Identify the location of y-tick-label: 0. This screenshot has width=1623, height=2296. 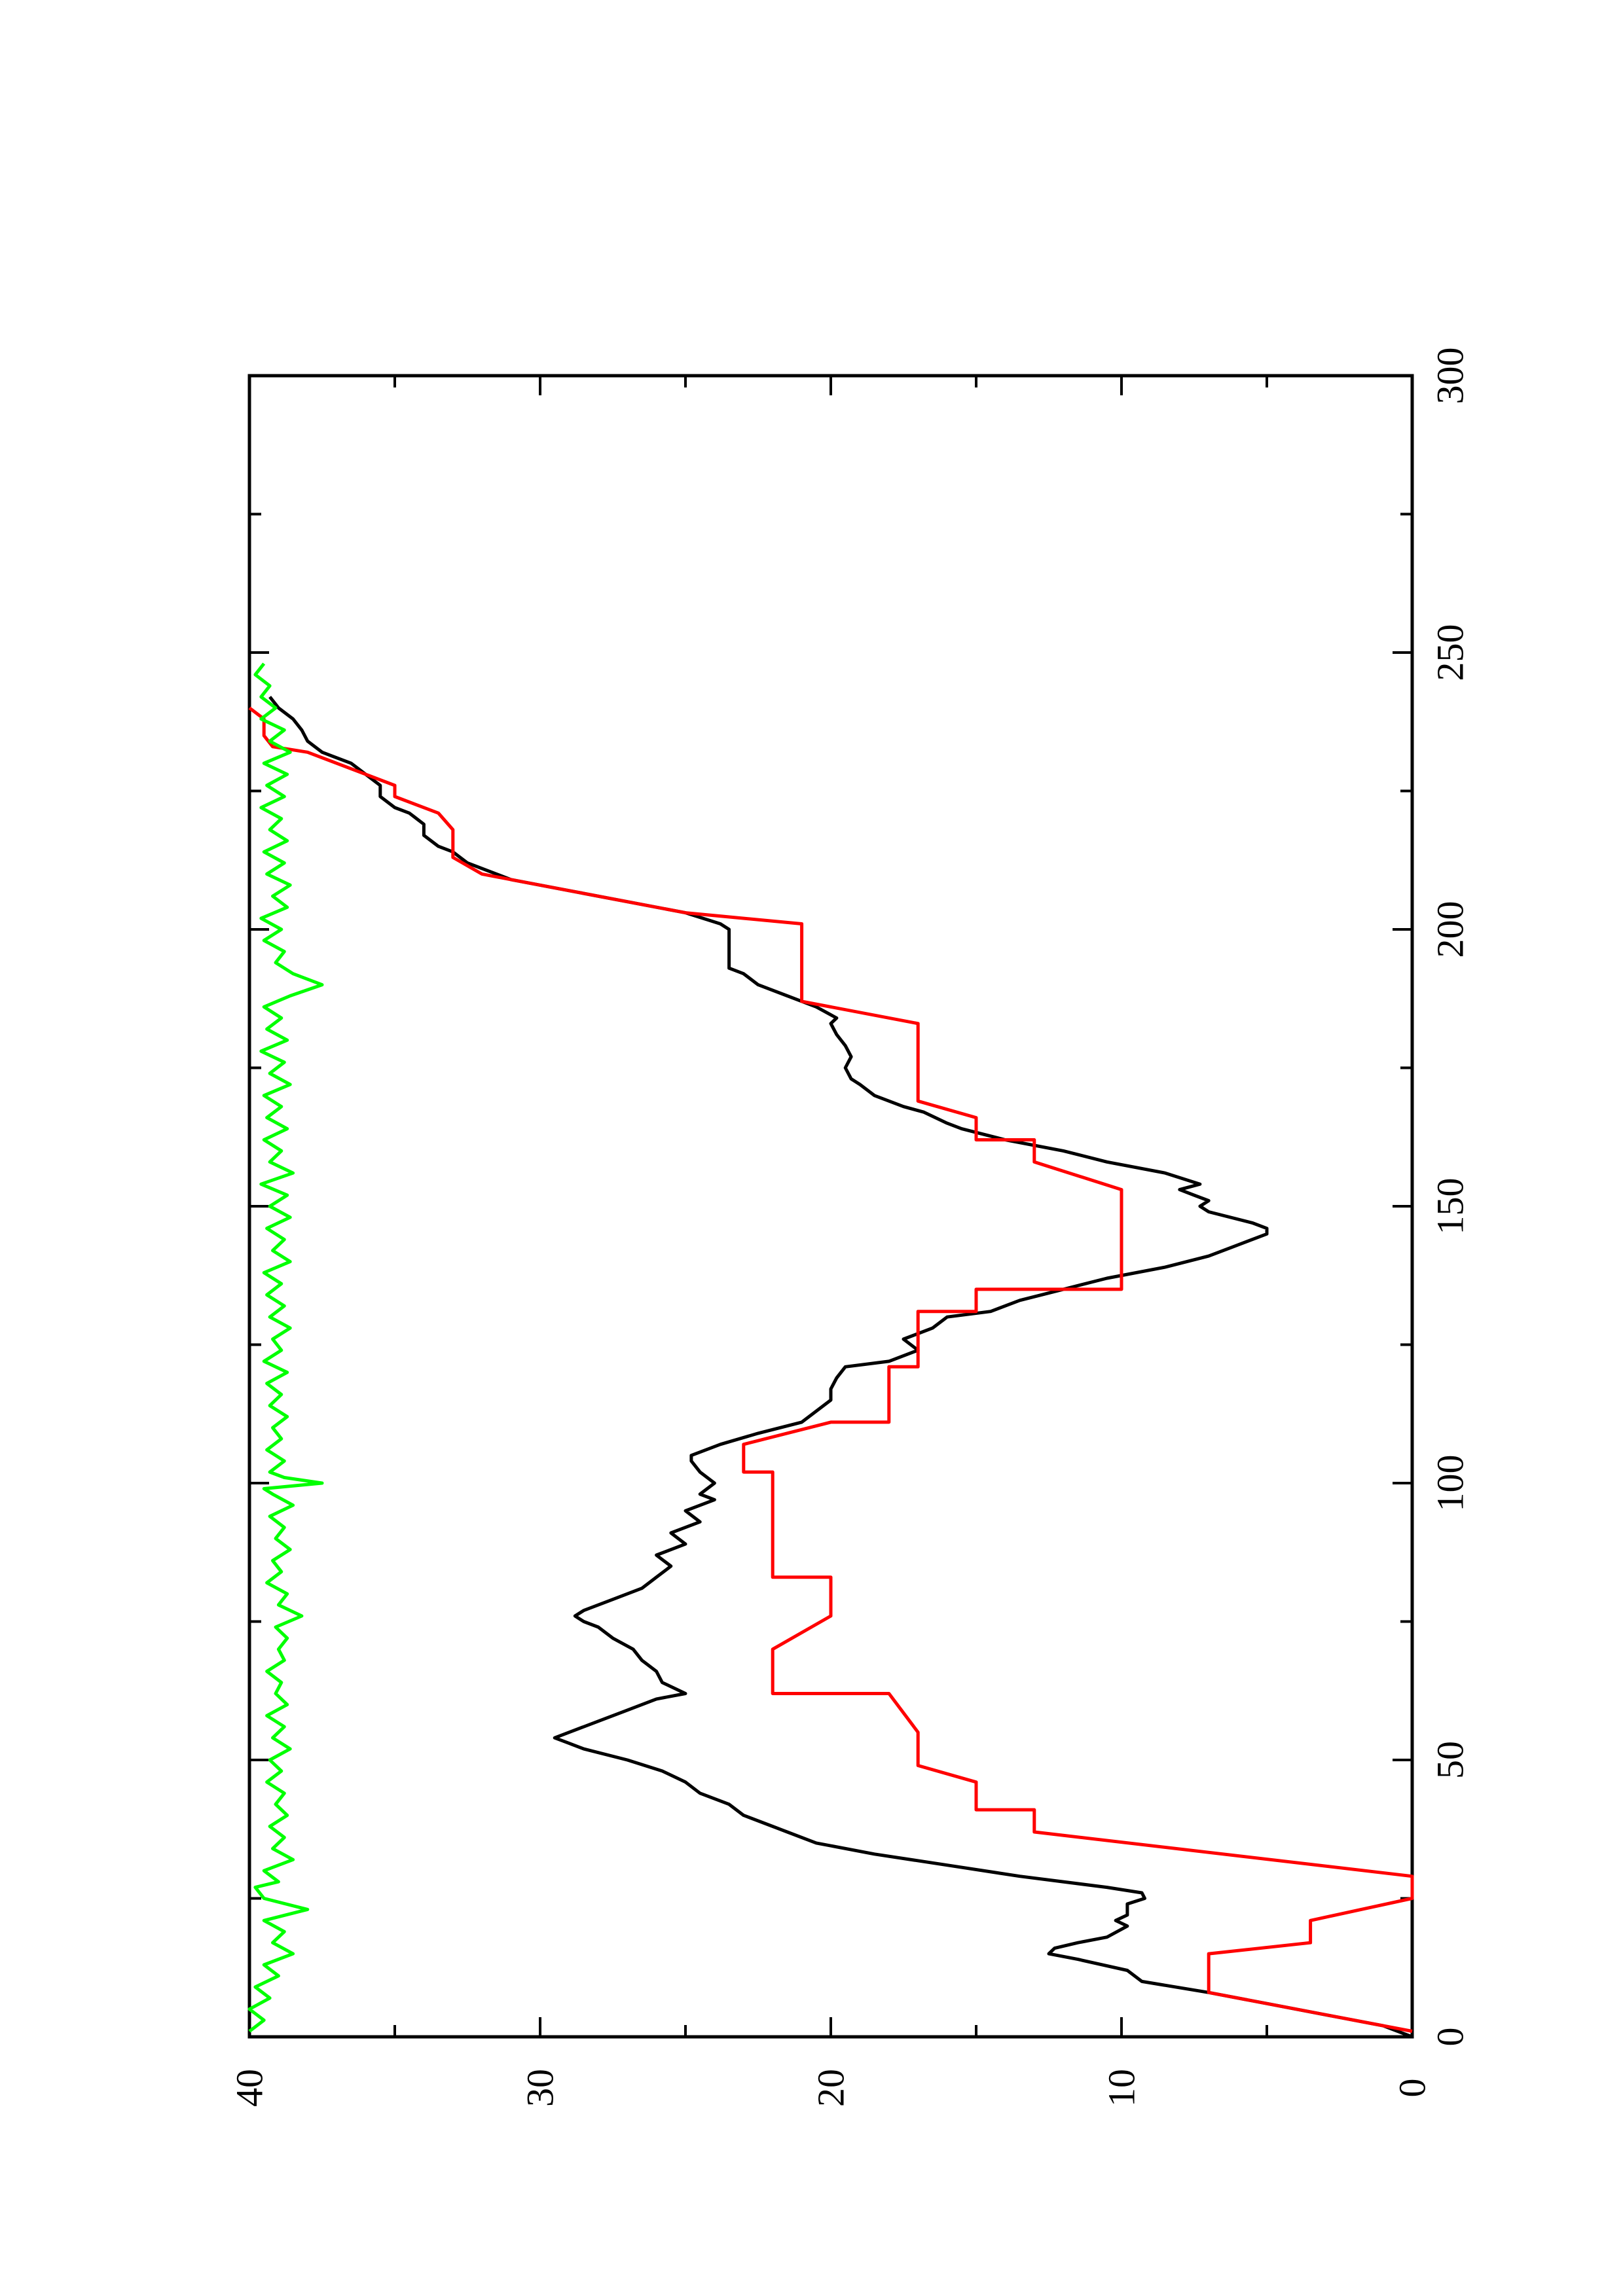
(1412, 2088).